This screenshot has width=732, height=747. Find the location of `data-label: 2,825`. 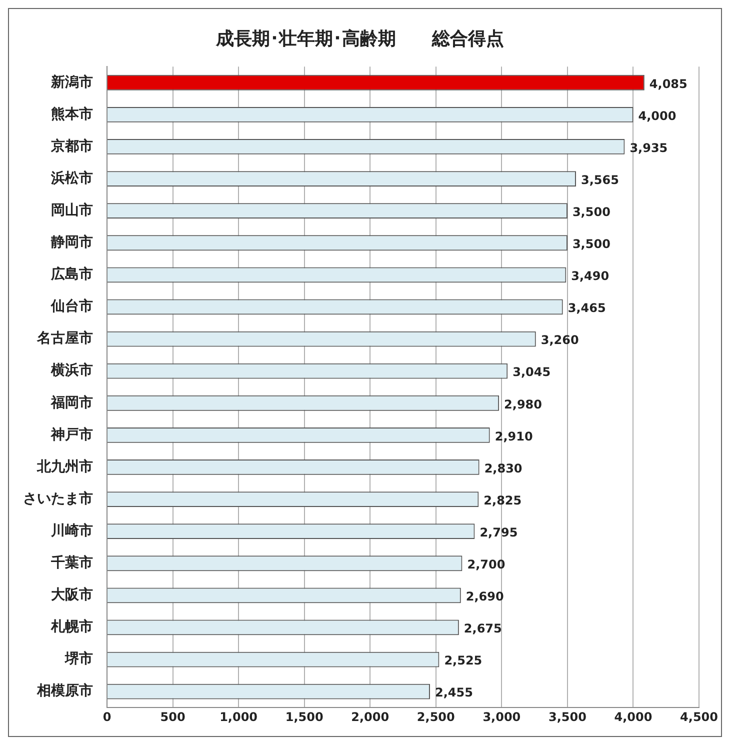

data-label: 2,825 is located at coordinates (503, 500).